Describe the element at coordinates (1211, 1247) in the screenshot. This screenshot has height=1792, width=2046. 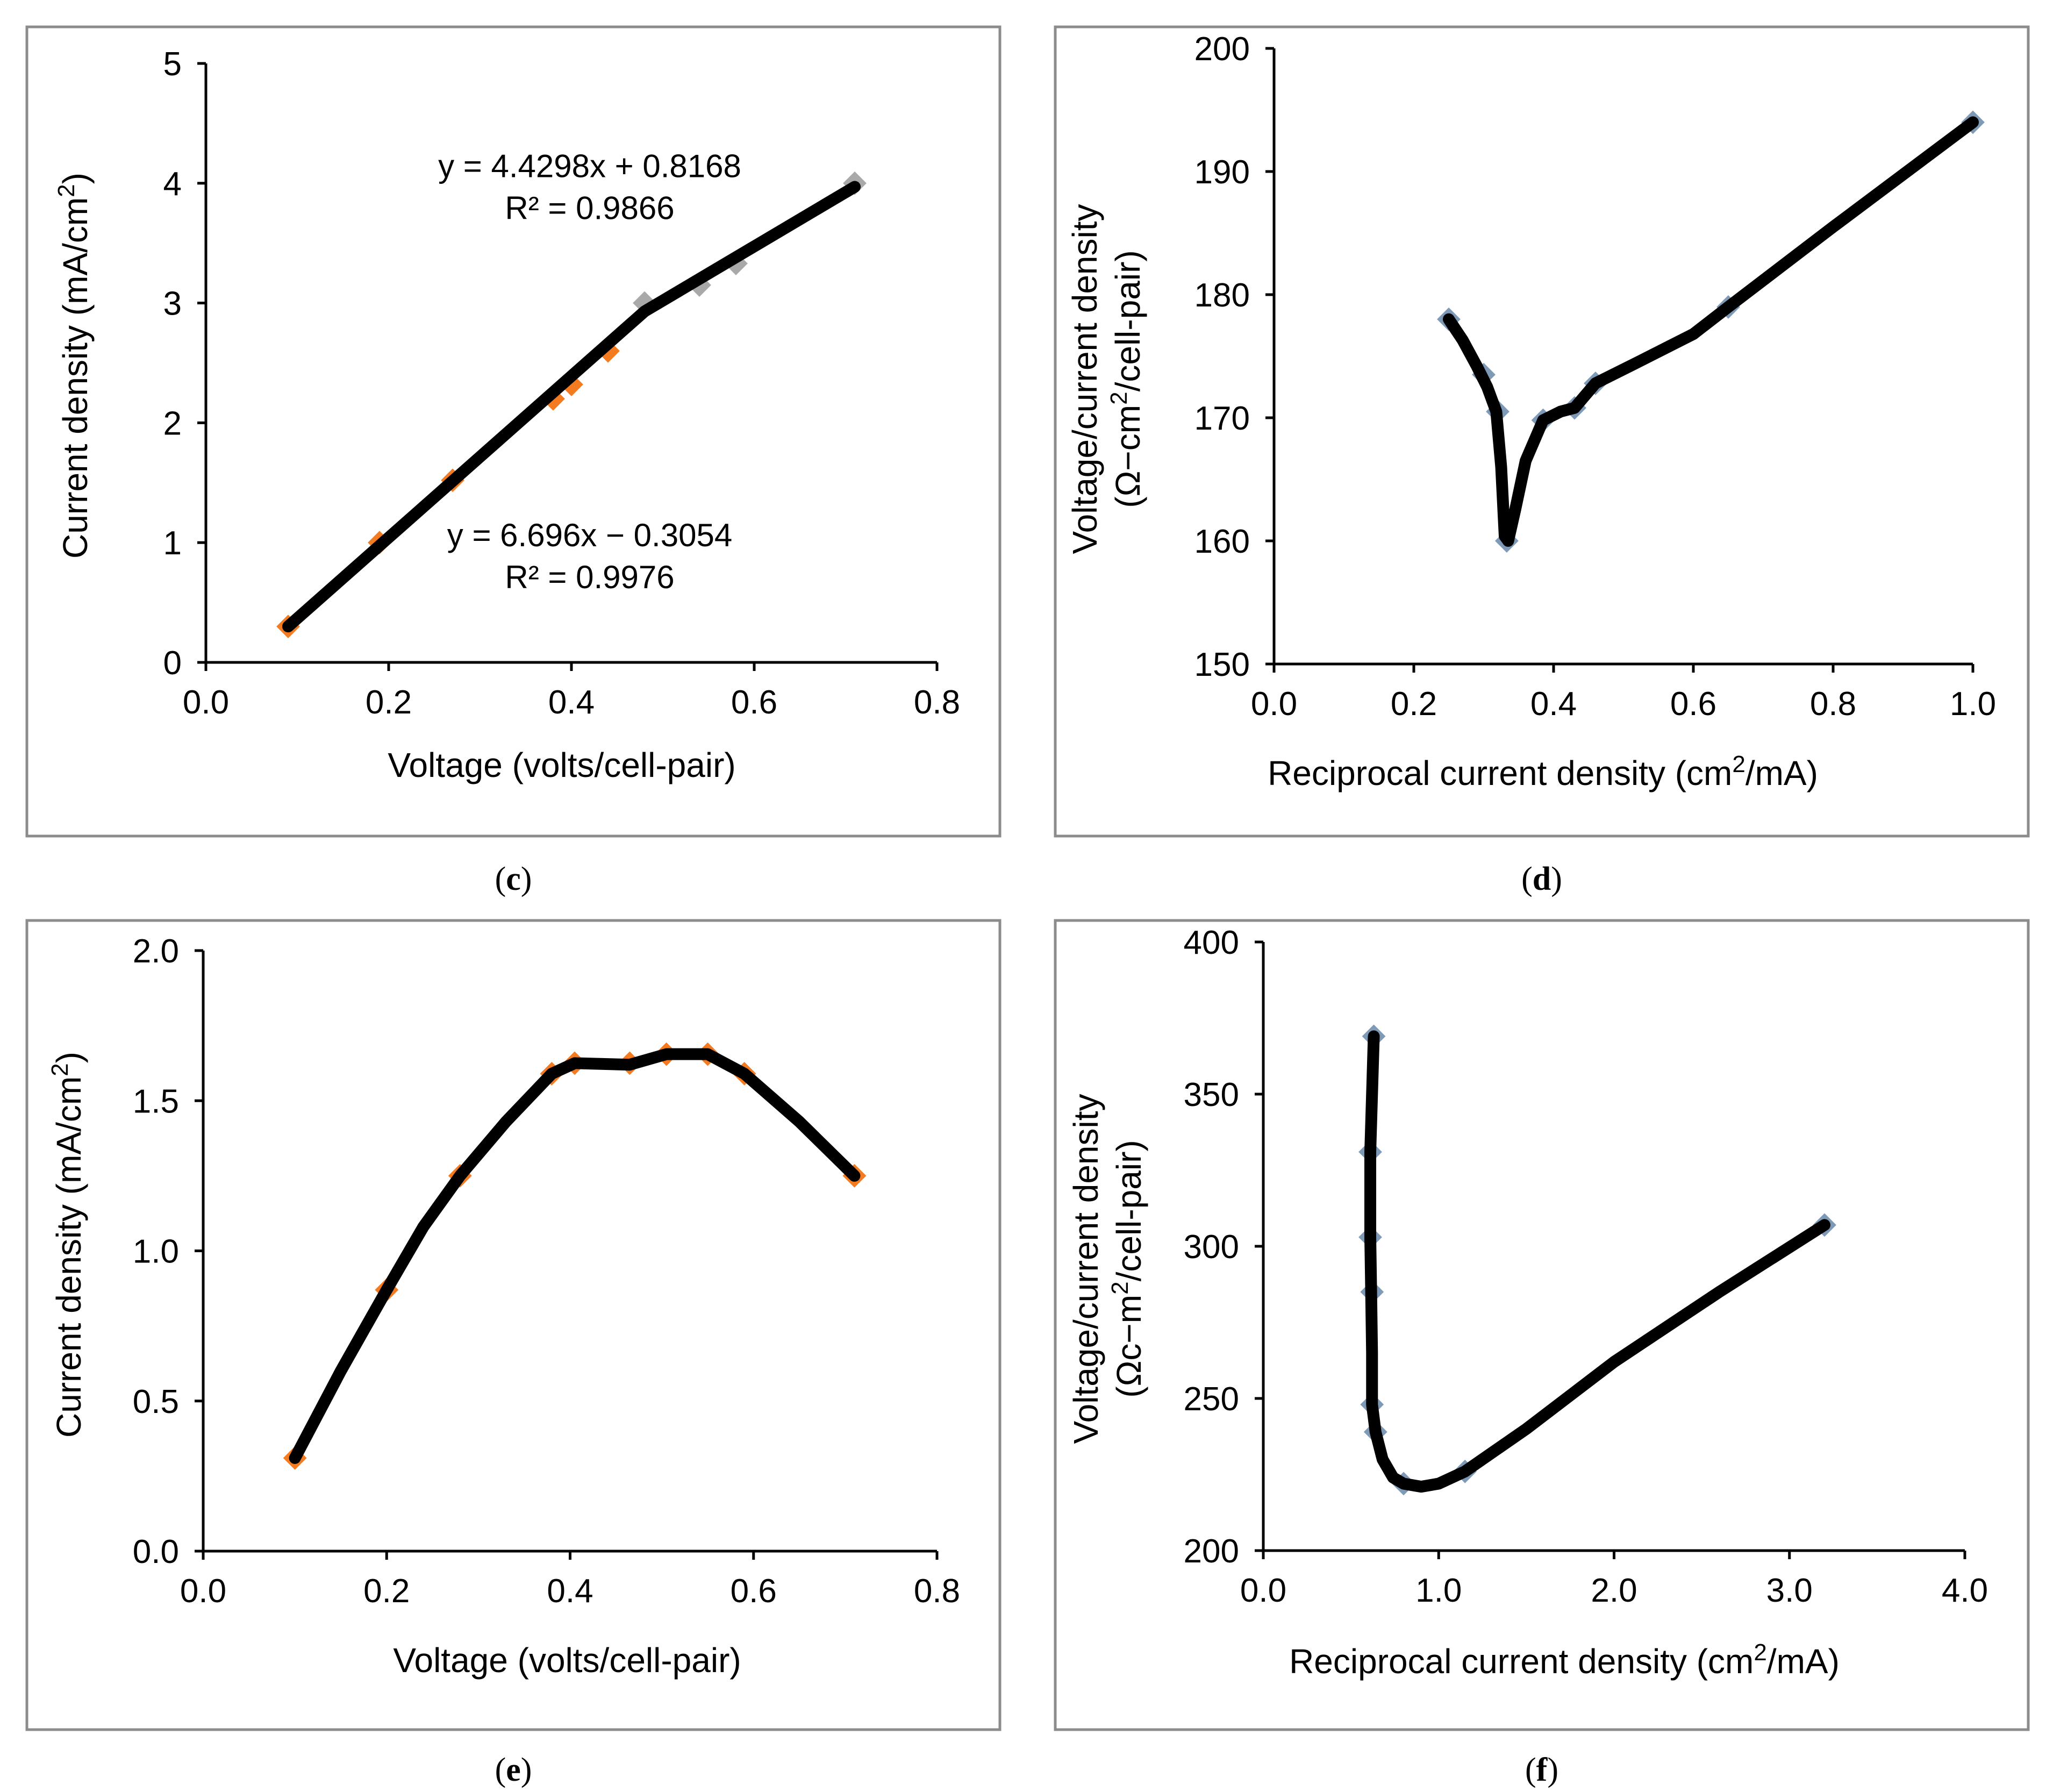
I see `panel-f-y-tick-label: 300` at that location.